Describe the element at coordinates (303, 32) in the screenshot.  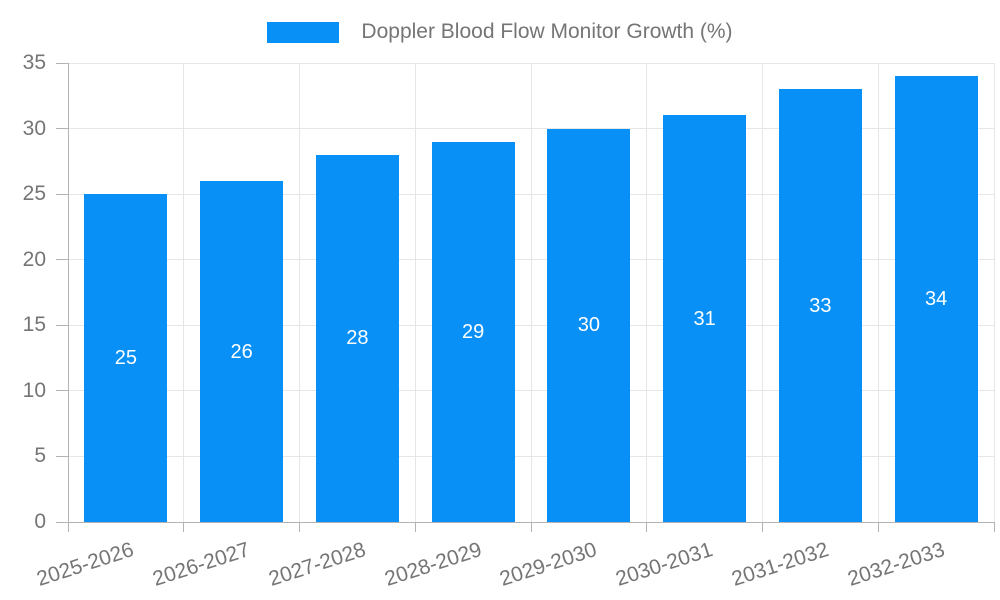
I see `legend-swatch` at that location.